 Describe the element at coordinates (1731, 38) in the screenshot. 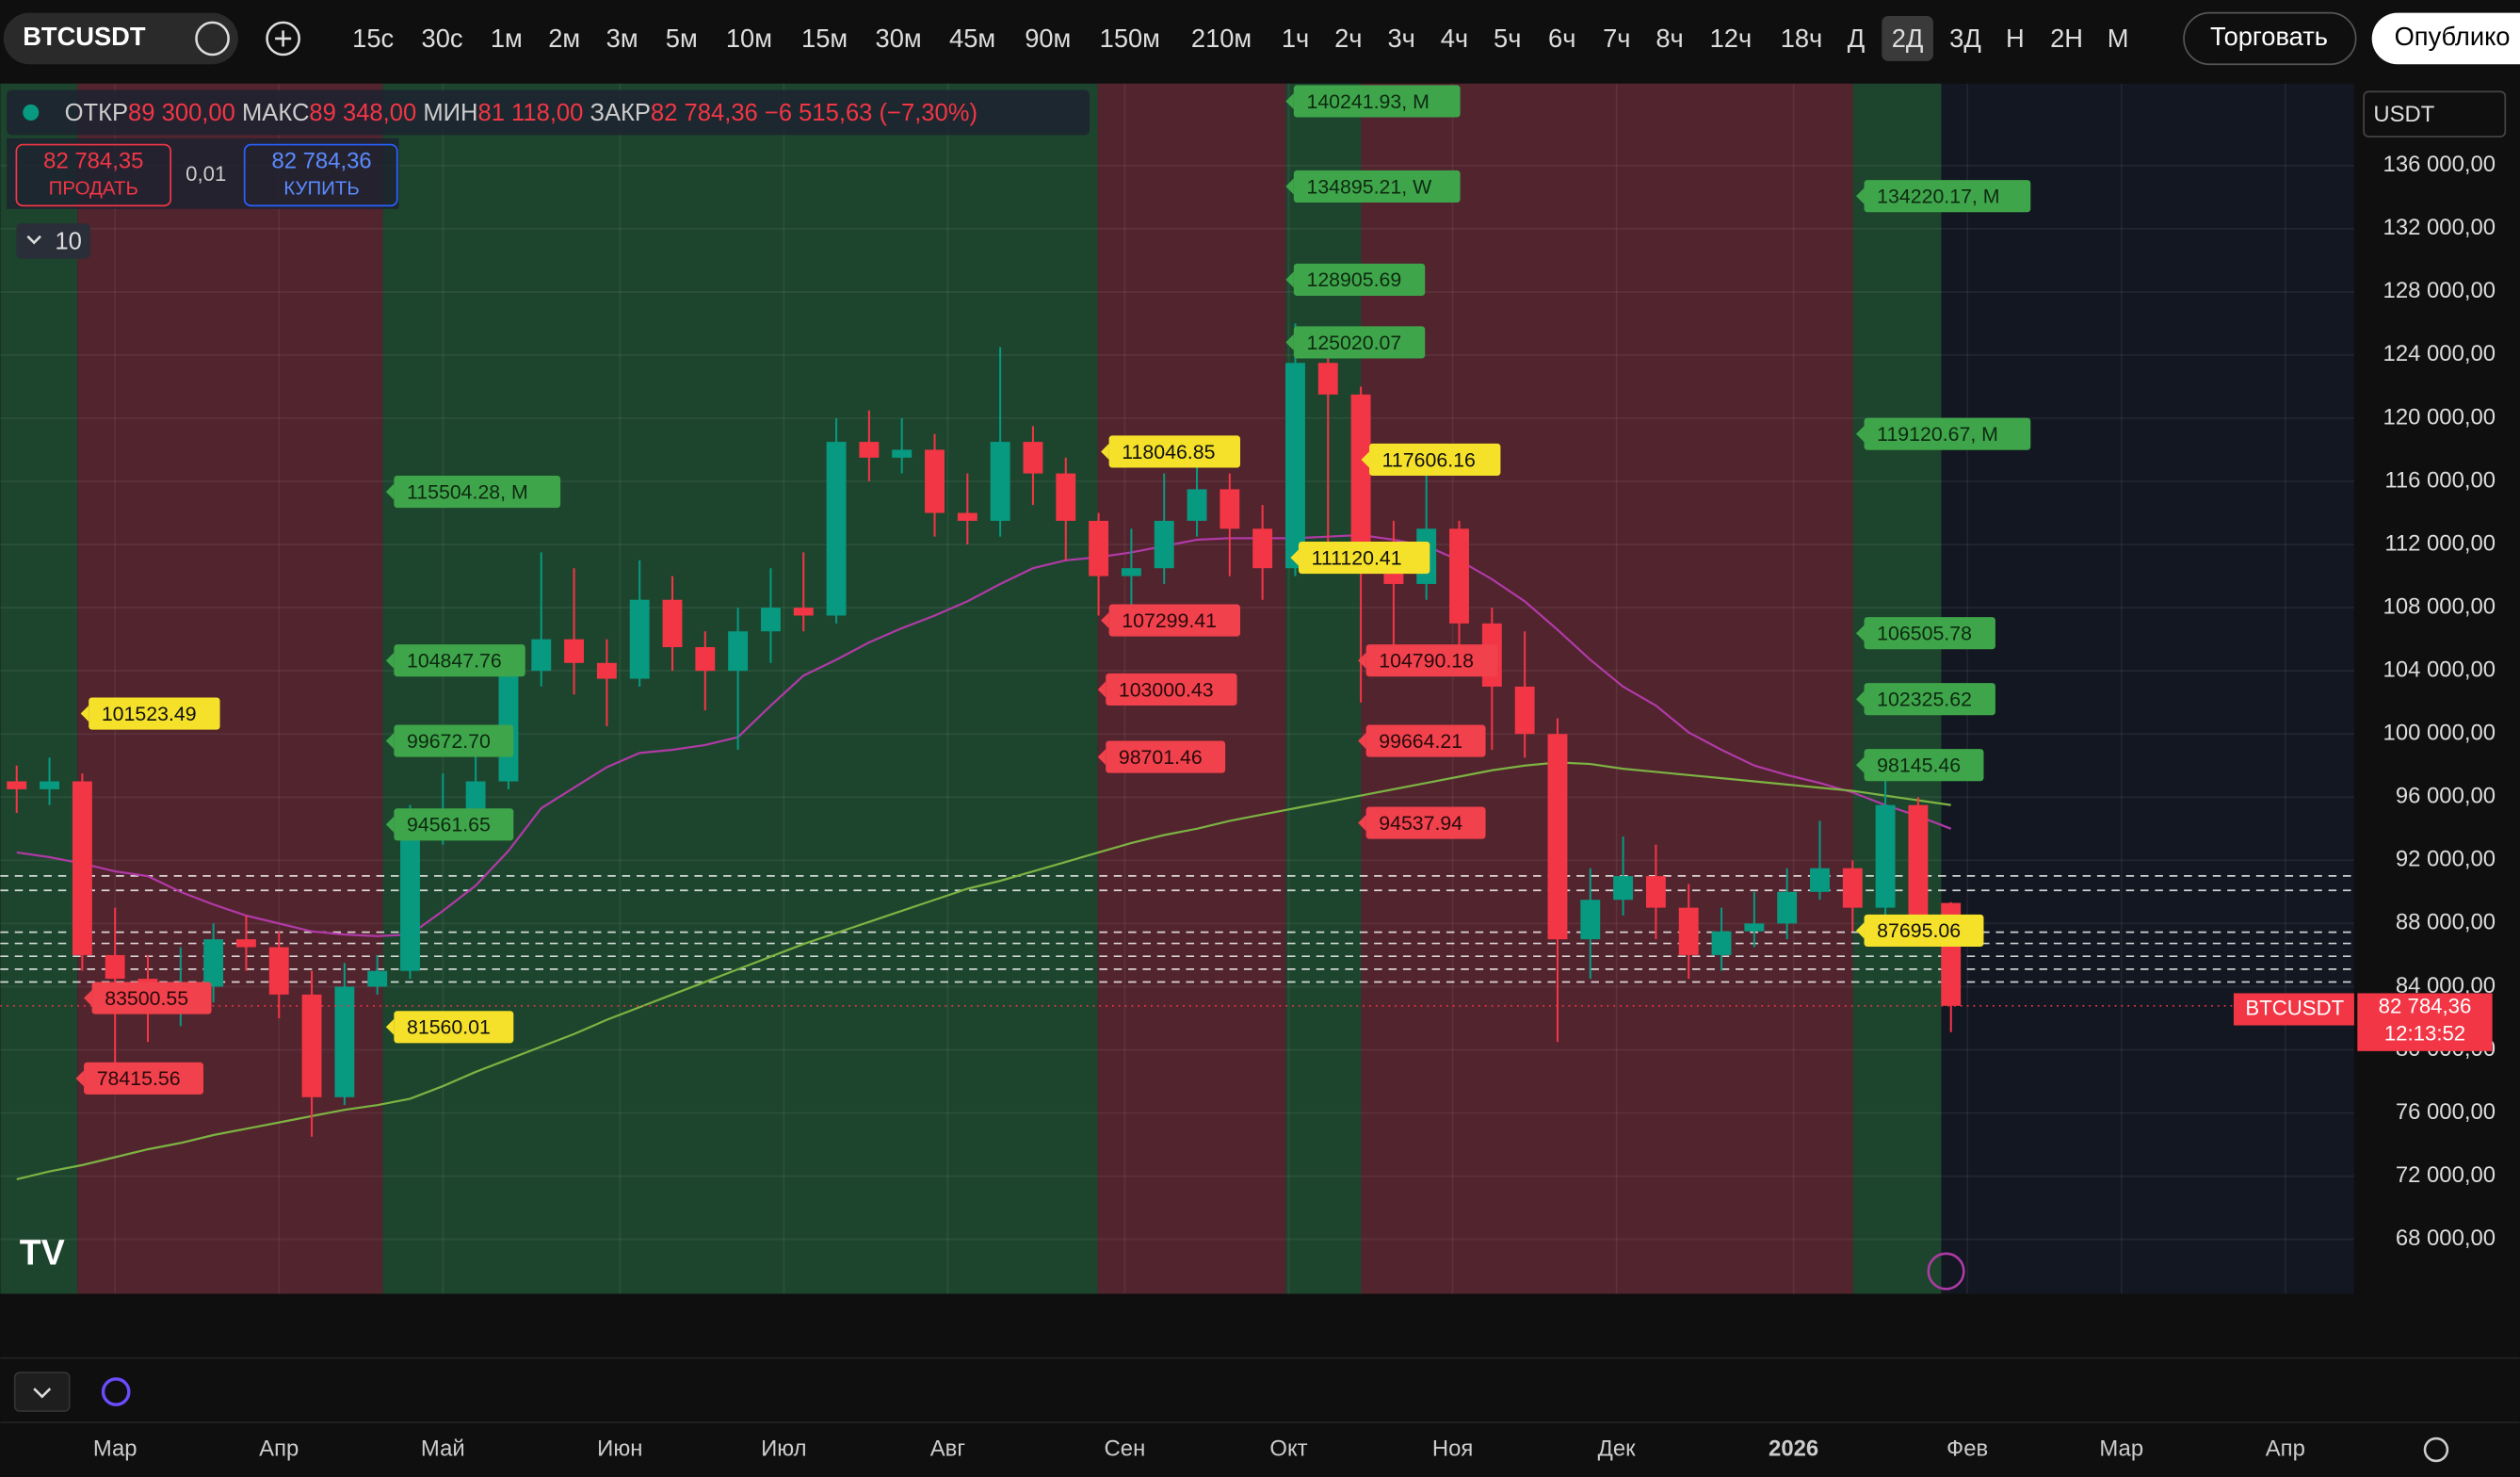

I see `timeframe: 12ч` at that location.